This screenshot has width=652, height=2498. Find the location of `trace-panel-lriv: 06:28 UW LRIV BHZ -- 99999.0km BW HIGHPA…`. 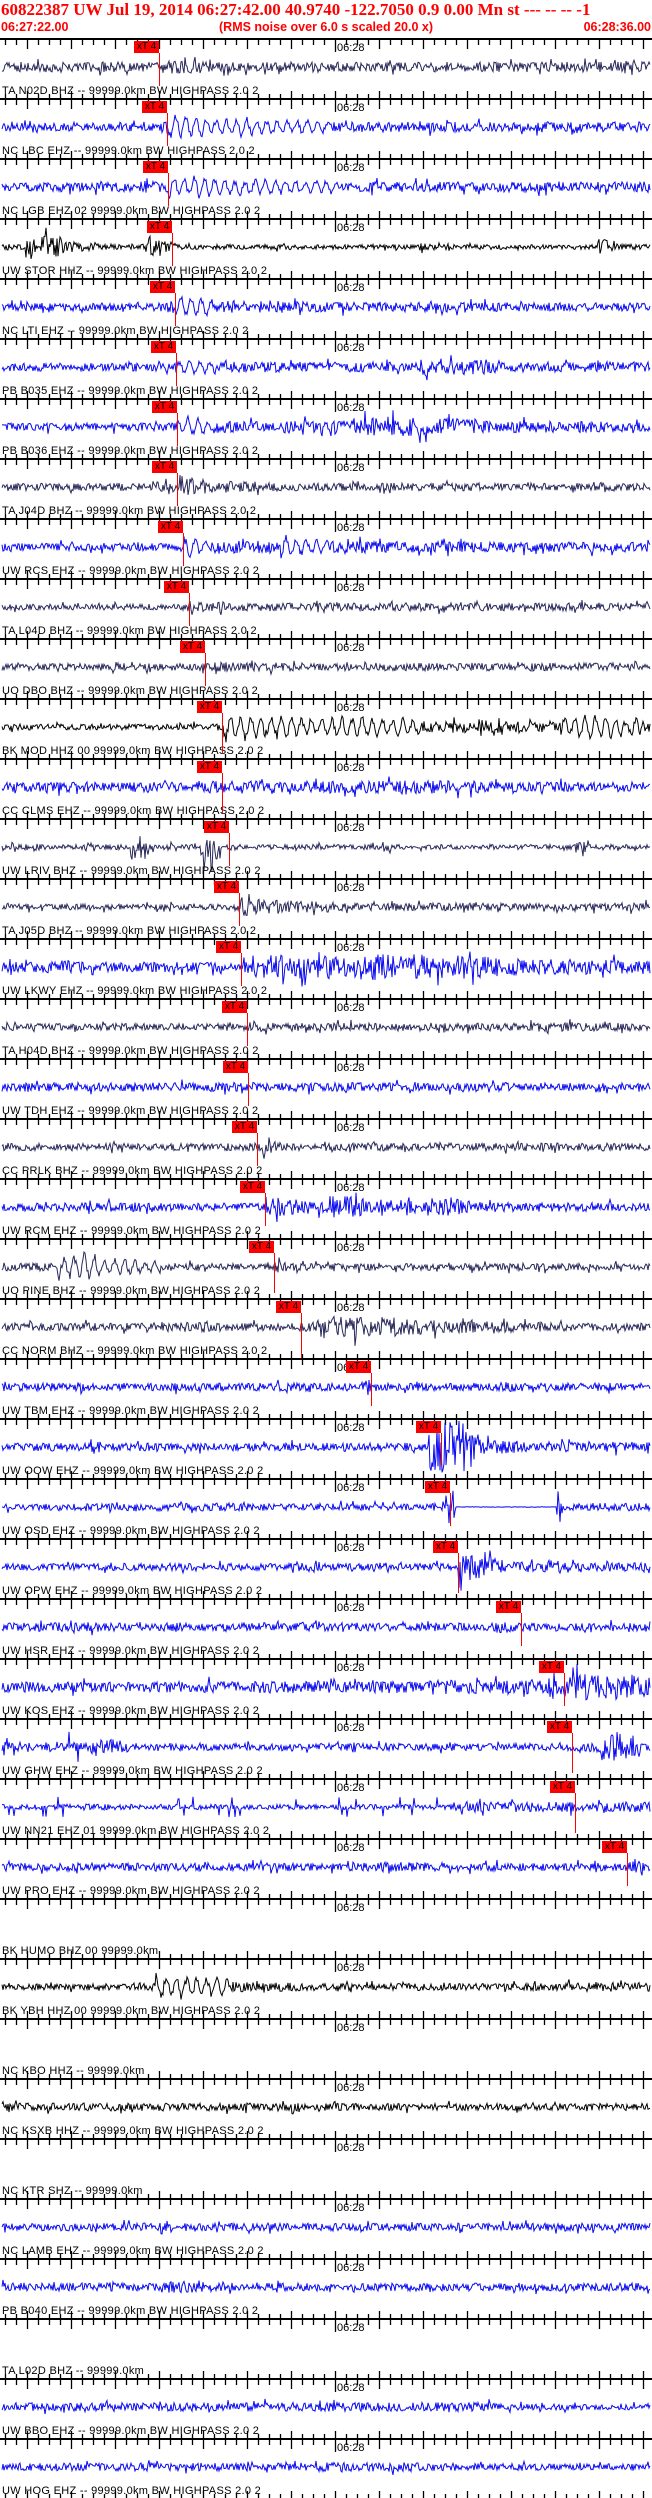

trace-panel-lriv: 06:28 UW LRIV BHZ -- 99999.0km BW HIGHPA… is located at coordinates (326, 848).